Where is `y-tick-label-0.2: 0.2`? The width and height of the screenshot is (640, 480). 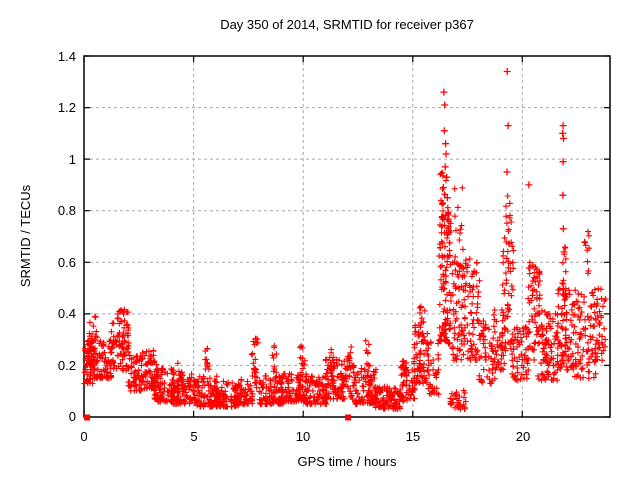 y-tick-label-0.2: 0.2 is located at coordinates (67, 365).